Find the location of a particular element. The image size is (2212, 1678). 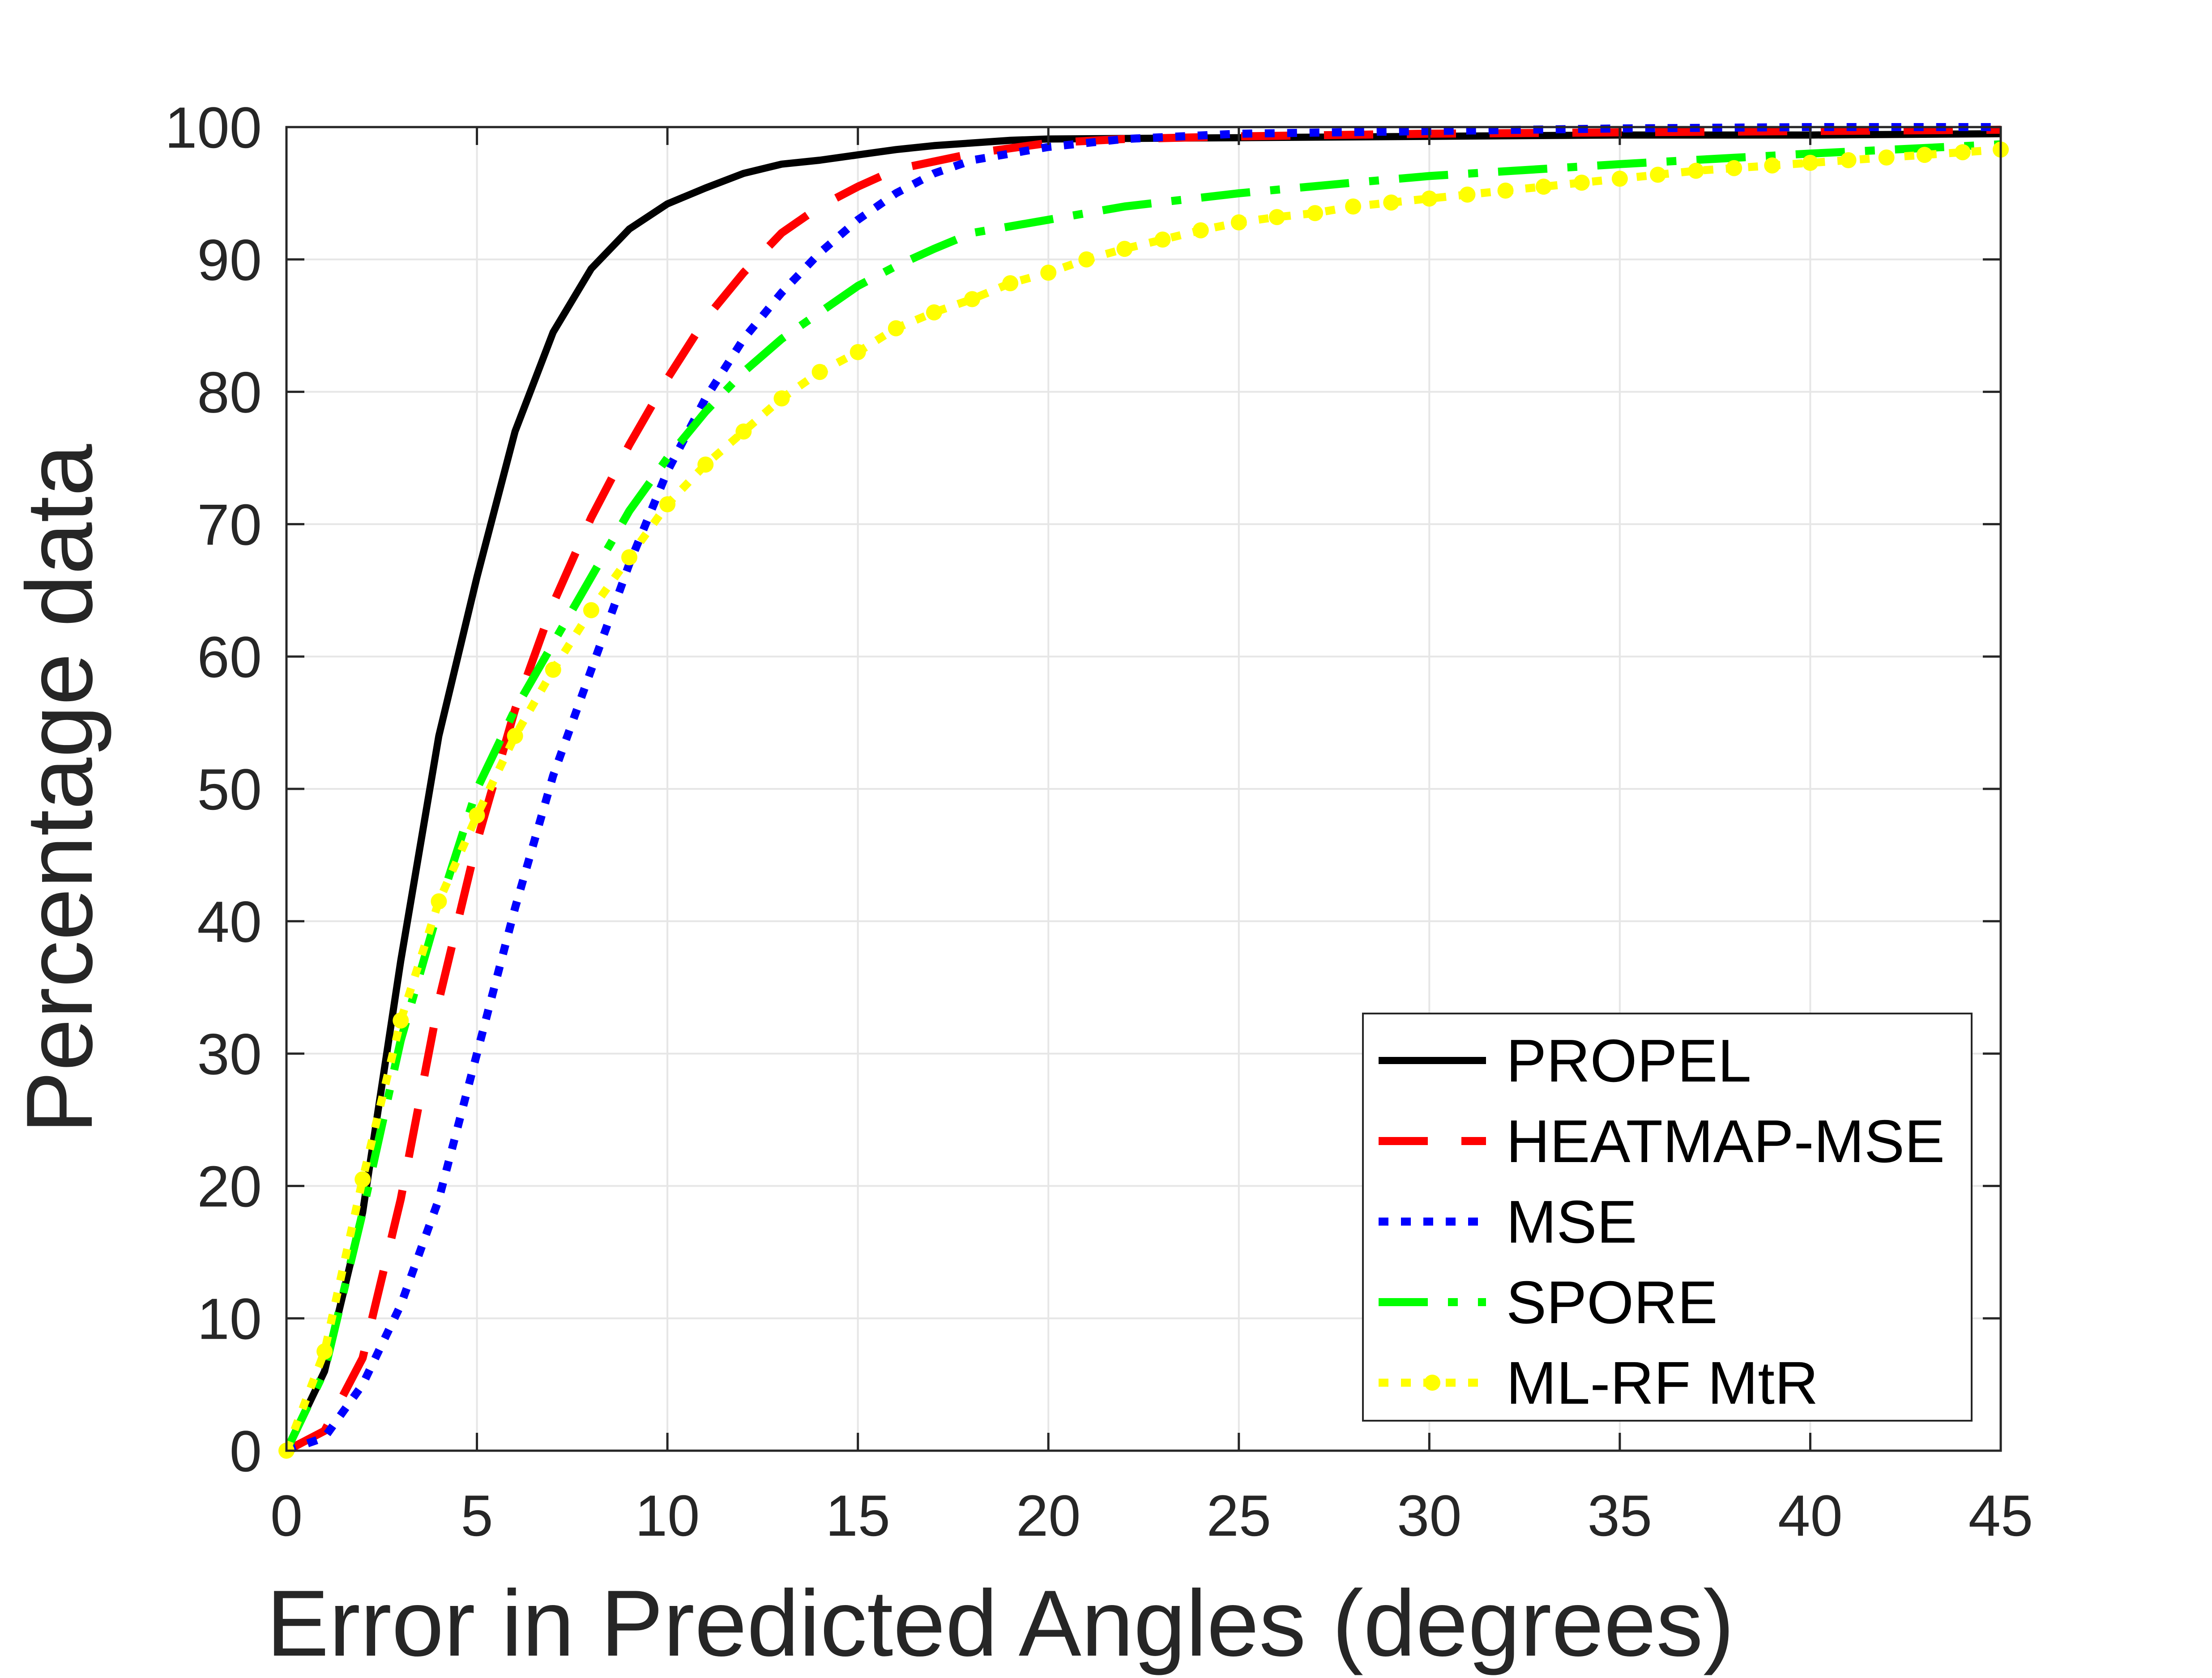

legend-label: SPORE is located at coordinates (1612, 1302).